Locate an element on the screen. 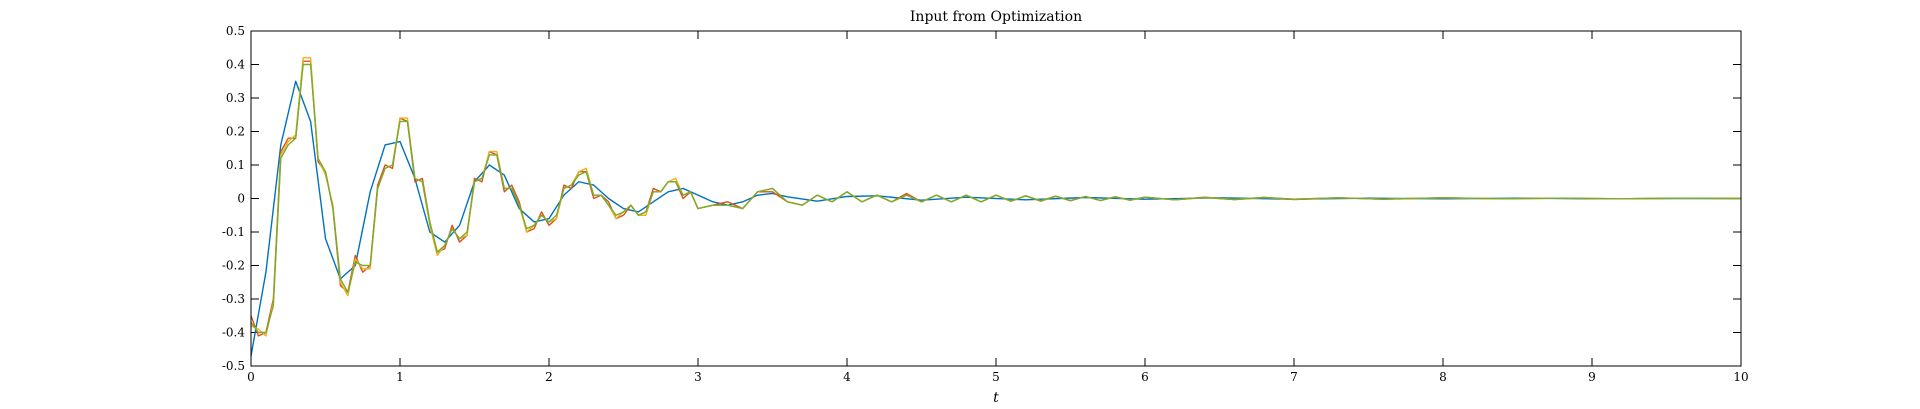 This screenshot has height=409, width=1920. y-tick-label: 0.3 is located at coordinates (235, 98).